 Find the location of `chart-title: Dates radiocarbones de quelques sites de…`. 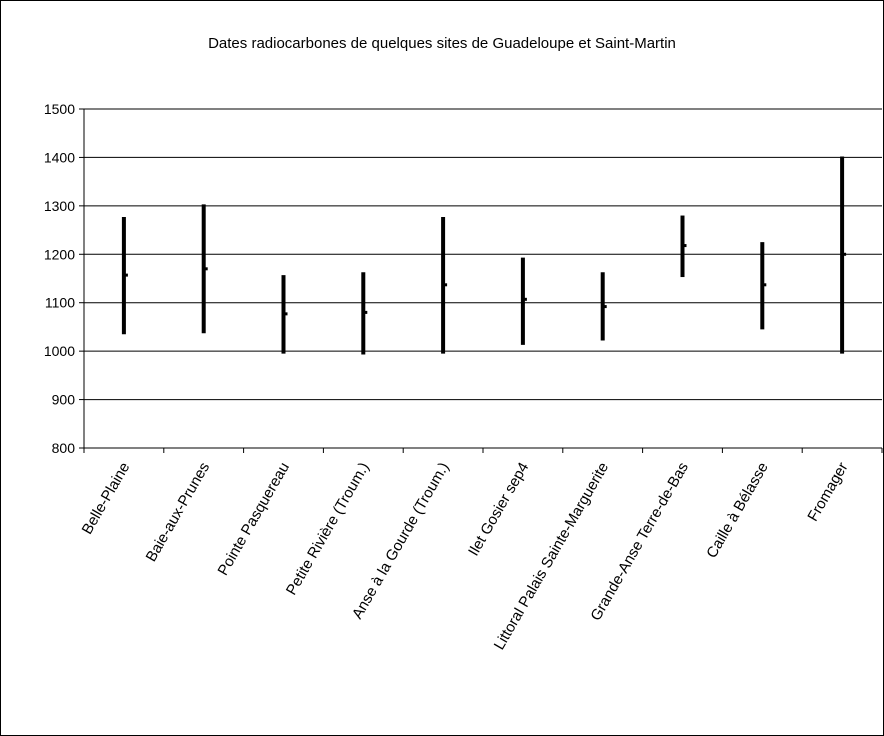

chart-title: Dates radiocarbones de quelques sites de… is located at coordinates (442, 43).